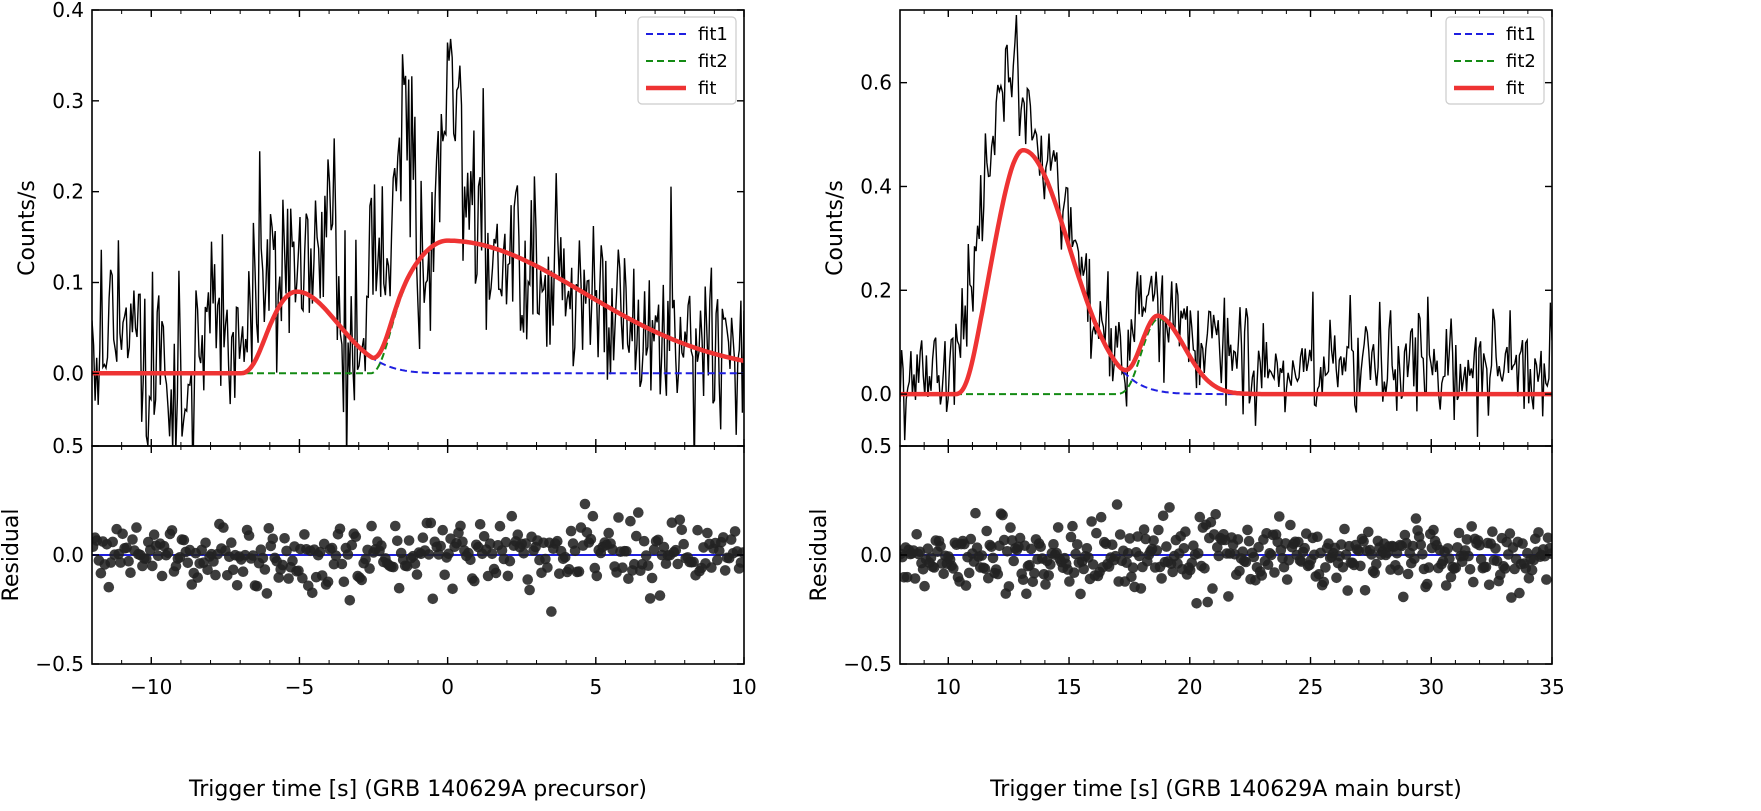  I want to click on y-tick-label: 0.2, so click(68, 192).